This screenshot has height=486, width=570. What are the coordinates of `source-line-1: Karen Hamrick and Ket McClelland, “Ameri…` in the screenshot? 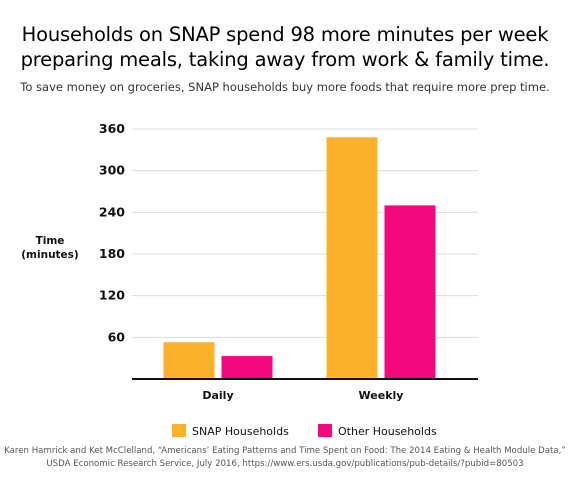 It's located at (285, 451).